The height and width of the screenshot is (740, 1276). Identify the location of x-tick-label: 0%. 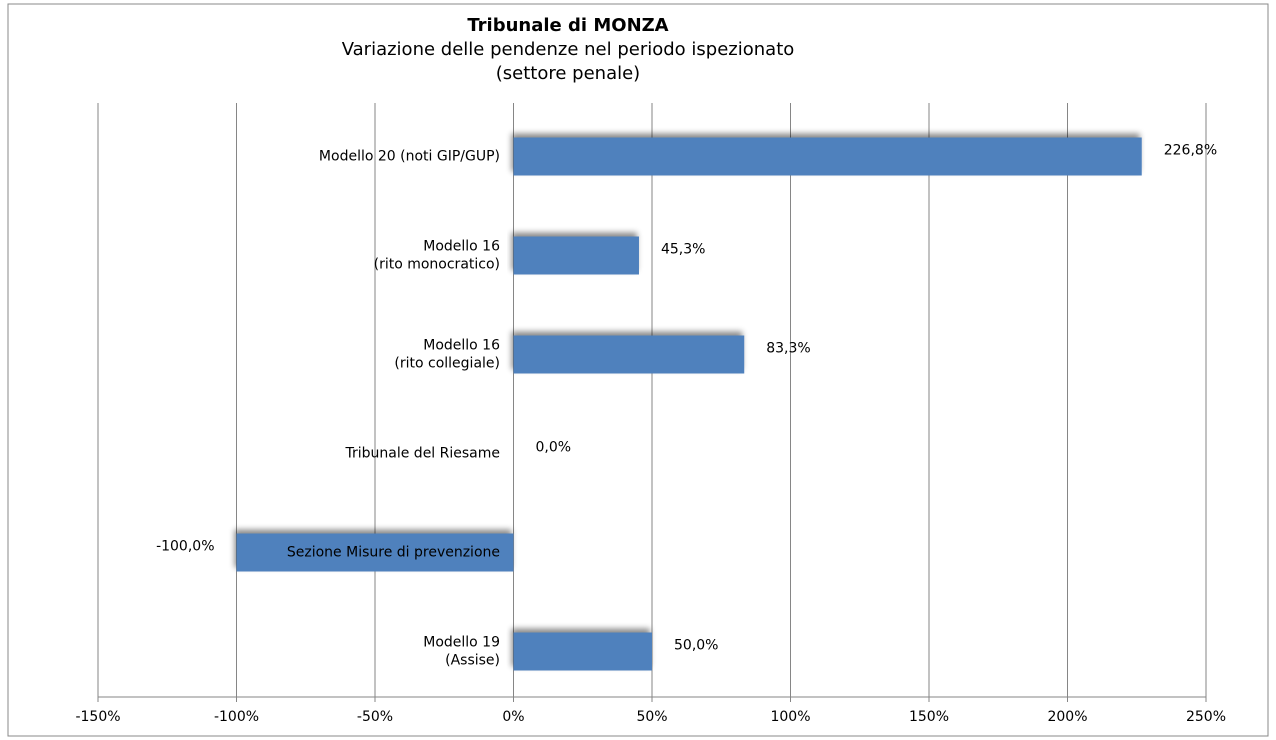
(513, 717).